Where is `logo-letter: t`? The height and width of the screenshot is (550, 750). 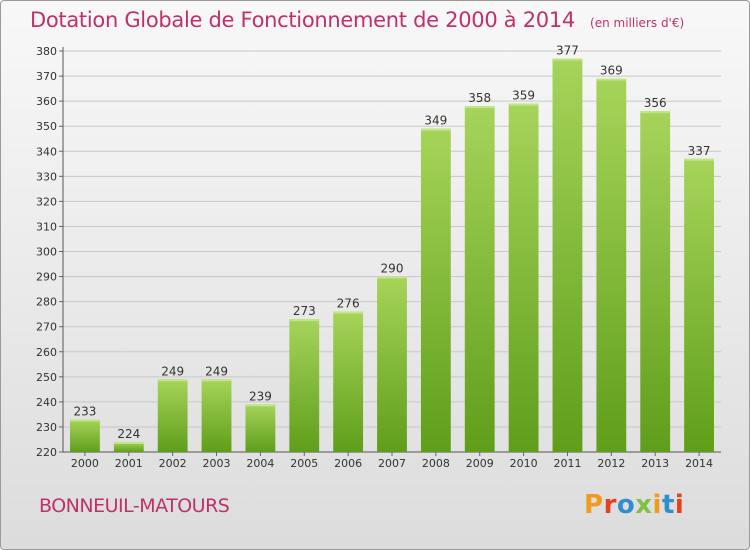 logo-letter: t is located at coordinates (668, 505).